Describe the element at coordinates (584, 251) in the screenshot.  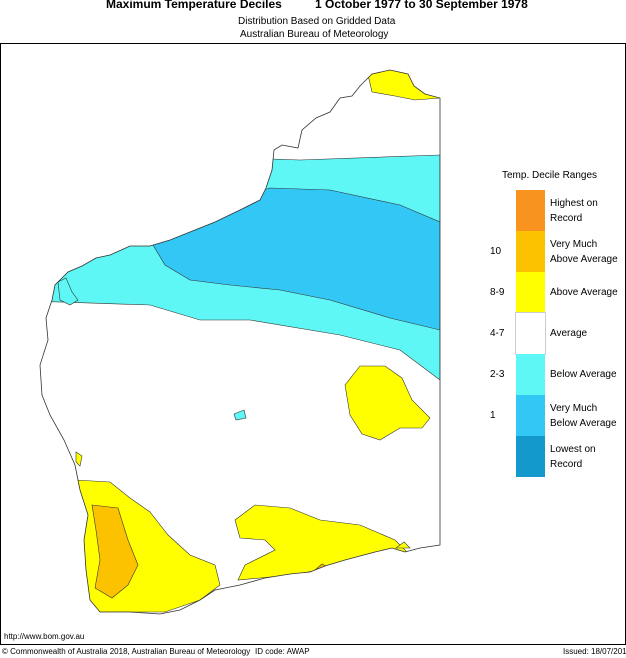
I see `legend-label: Very Much Above Average` at that location.